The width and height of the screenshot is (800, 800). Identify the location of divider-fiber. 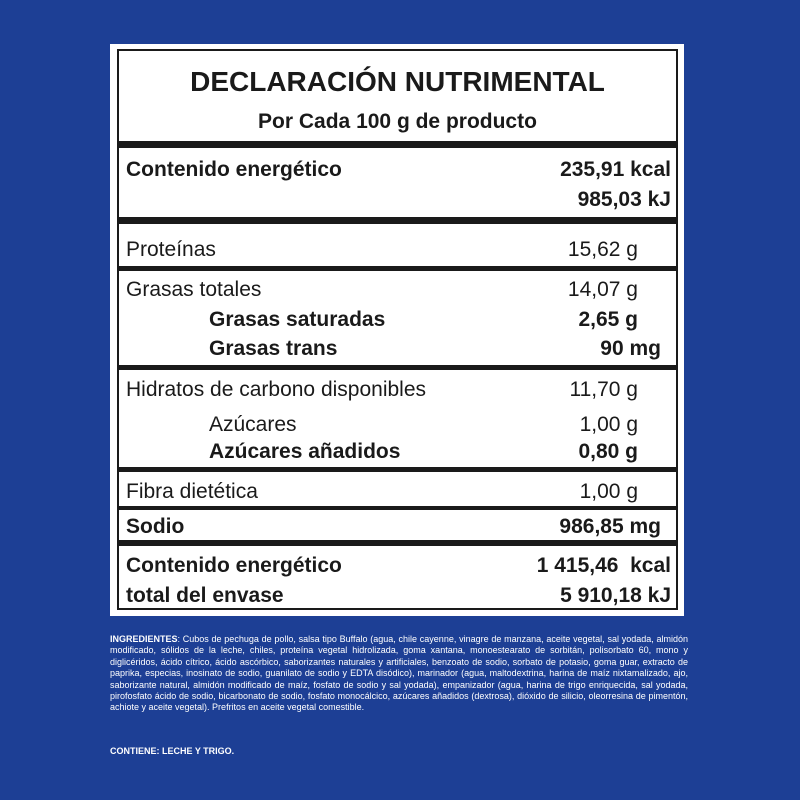
(397, 508).